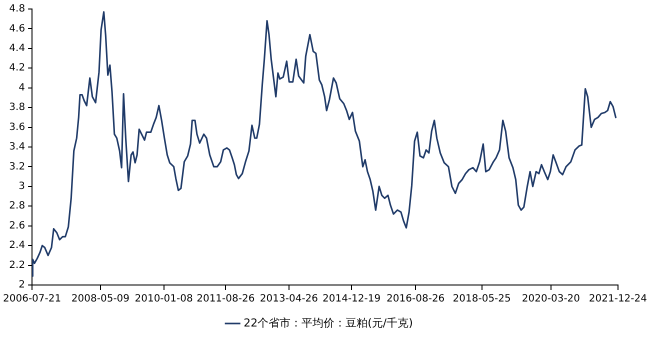 The image size is (650, 341). What do you see at coordinates (551, 299) in the screenshot?
I see `x-tick-label: 2020-03-20` at bounding box center [551, 299].